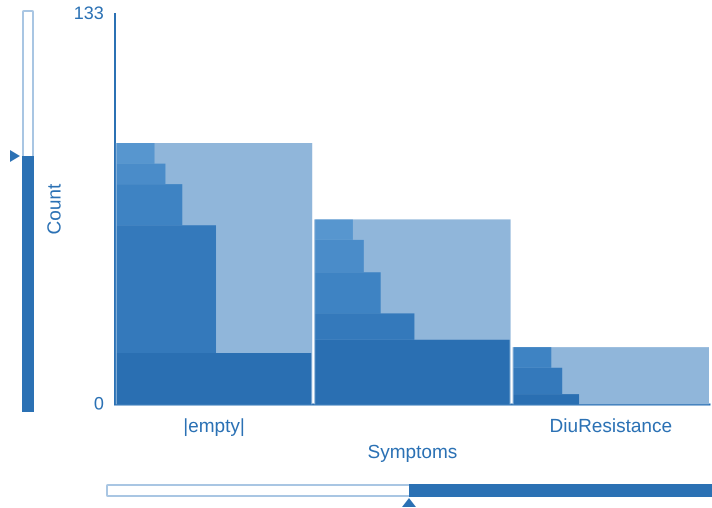  Describe the element at coordinates (89, 12) in the screenshot. I see `y-tick-label: 133` at that location.